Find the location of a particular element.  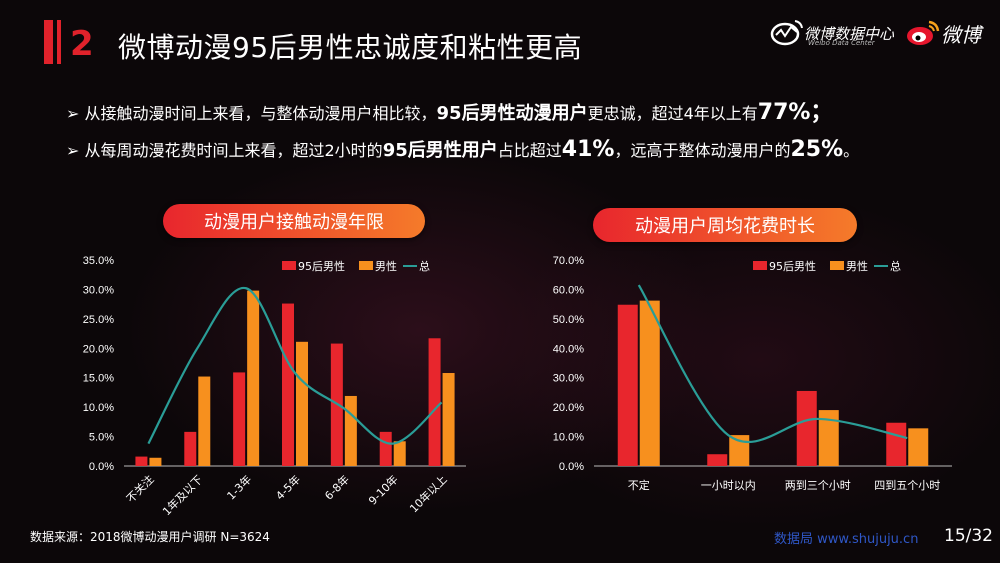

x-tick-label: 4-5年 is located at coordinates (288, 487).